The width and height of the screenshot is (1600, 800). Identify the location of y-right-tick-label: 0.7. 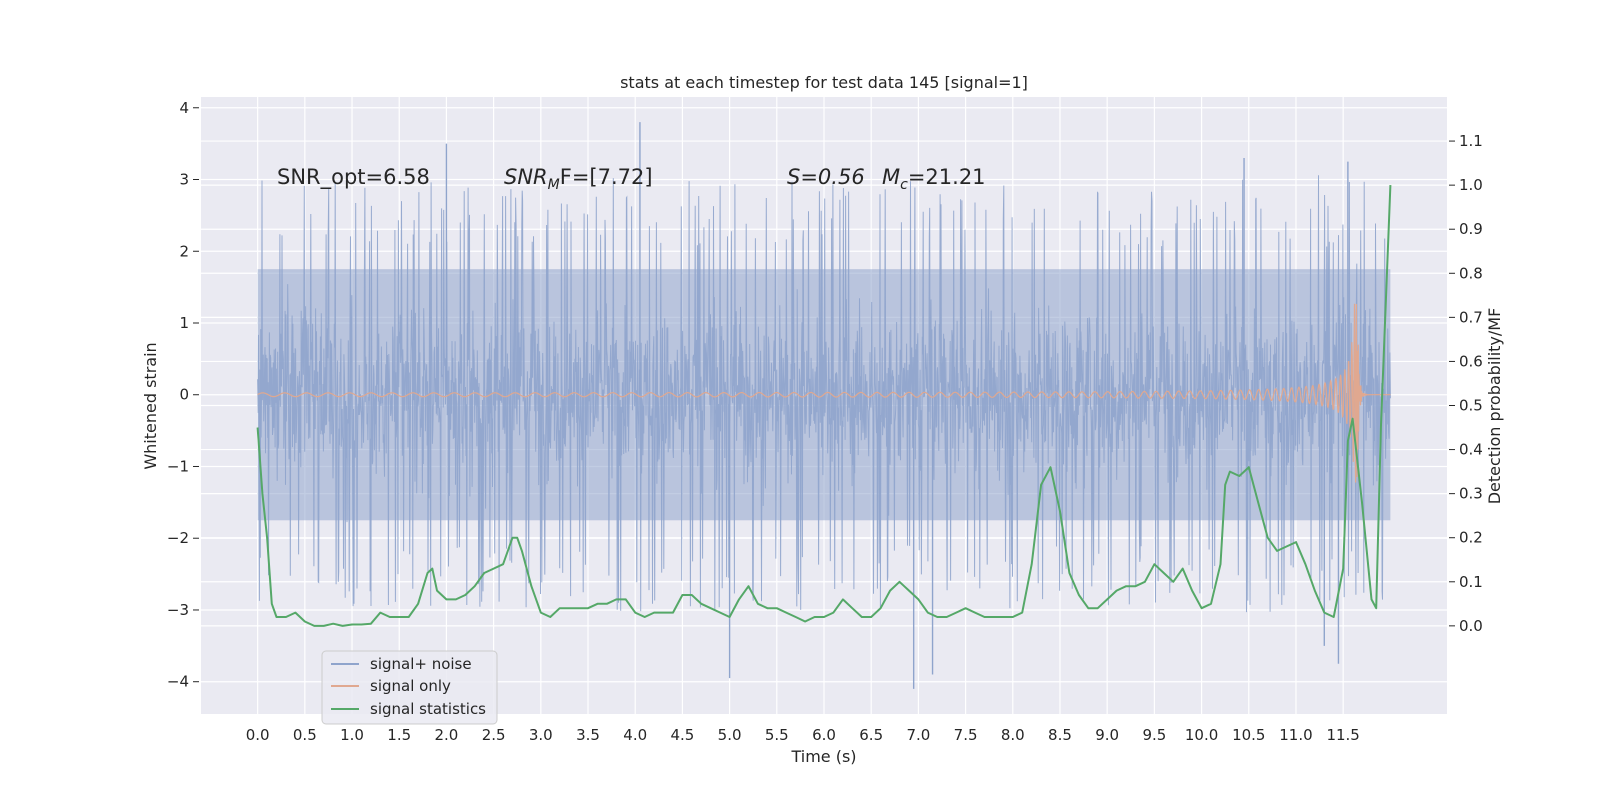
(1471, 317).